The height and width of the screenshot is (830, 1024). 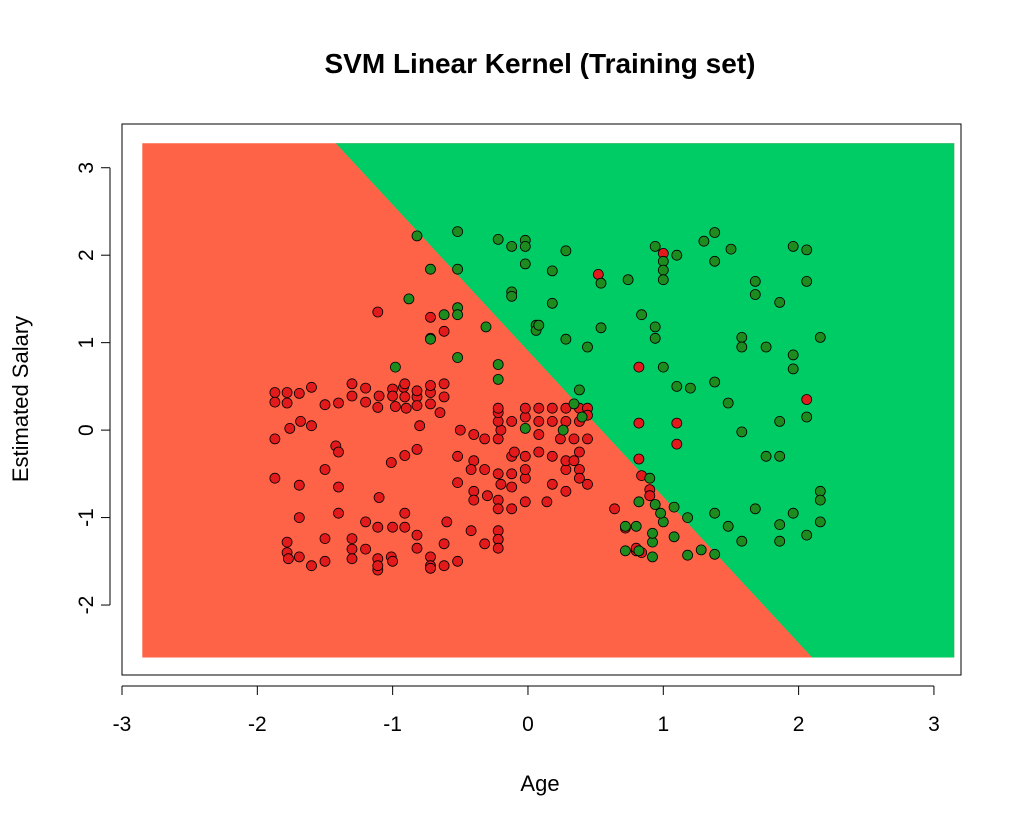 I want to click on x-axis: -3 -2 -1 0 1 2 3, so click(x=526, y=710).